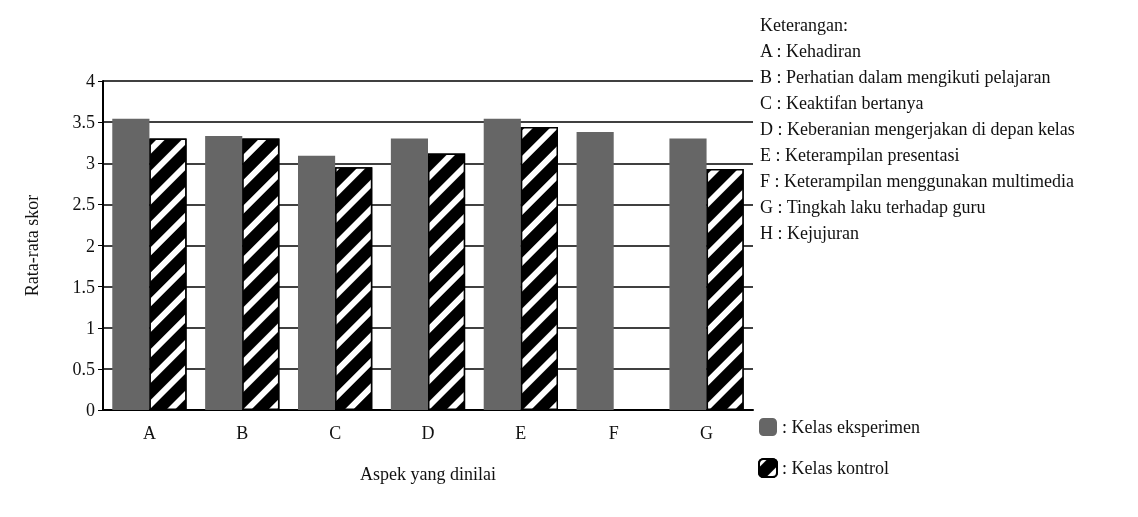 This screenshot has width=1138, height=517. I want to click on text: E : Keterampilan presentasi, so click(860, 155).